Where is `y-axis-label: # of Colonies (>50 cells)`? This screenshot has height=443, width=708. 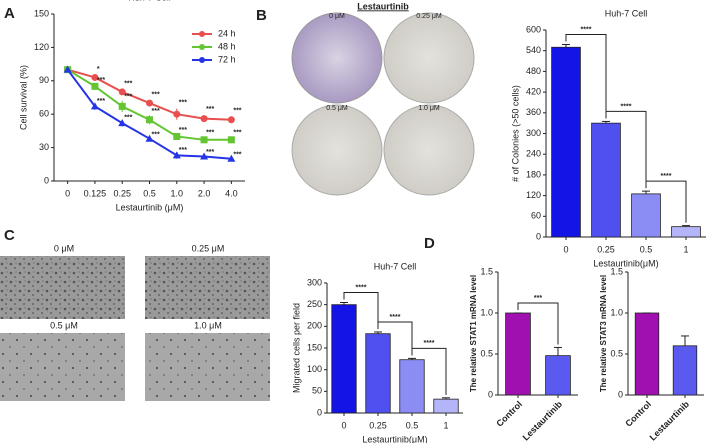
y-axis-label: # of Colonies (>50 cells) is located at coordinates (515, 133).